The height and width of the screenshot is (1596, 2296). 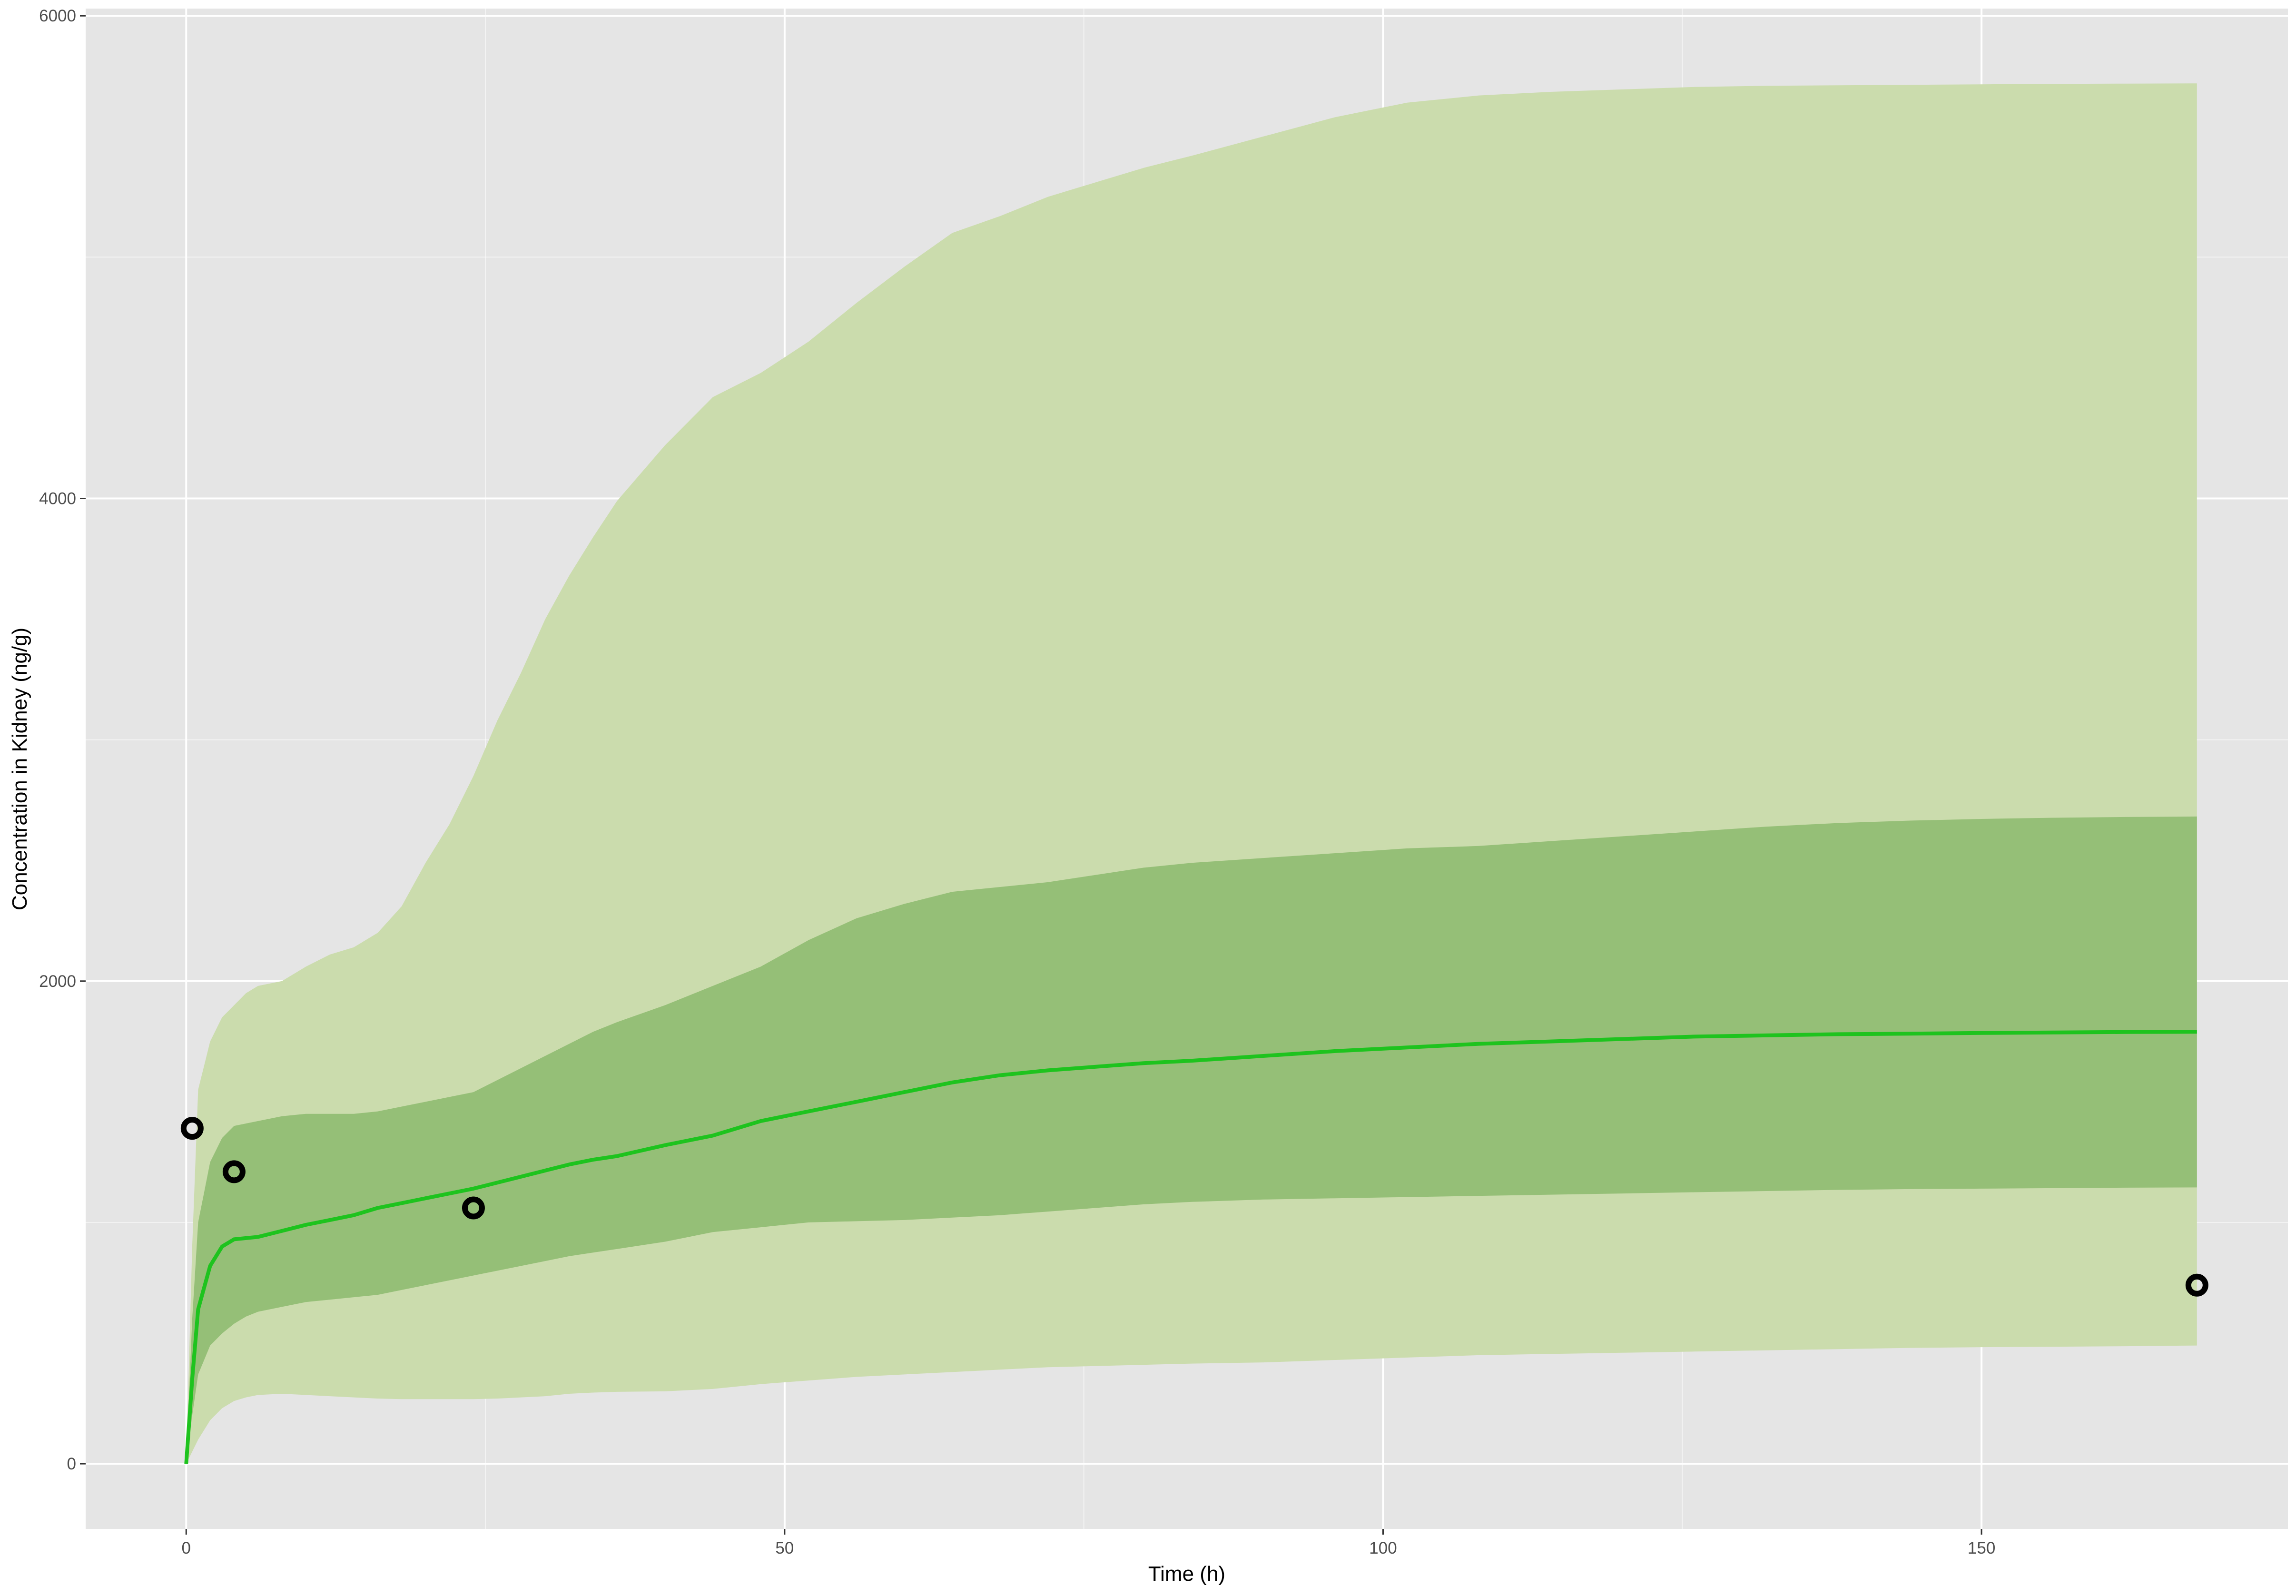 I want to click on y-tick-label: 6000, so click(x=58, y=16).